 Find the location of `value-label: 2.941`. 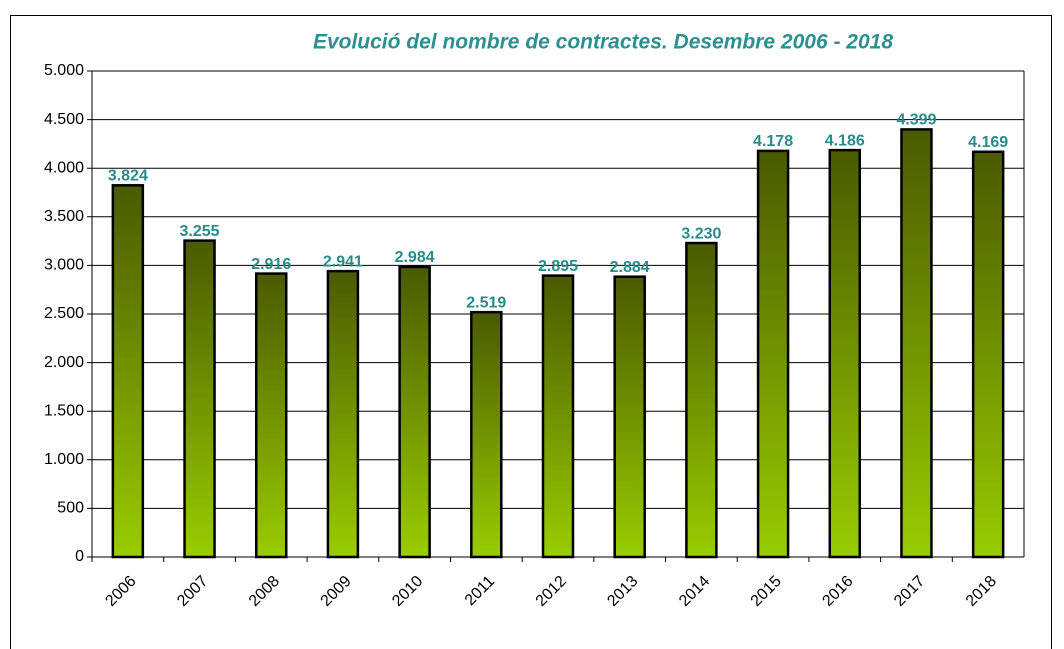

value-label: 2.941 is located at coordinates (343, 261).